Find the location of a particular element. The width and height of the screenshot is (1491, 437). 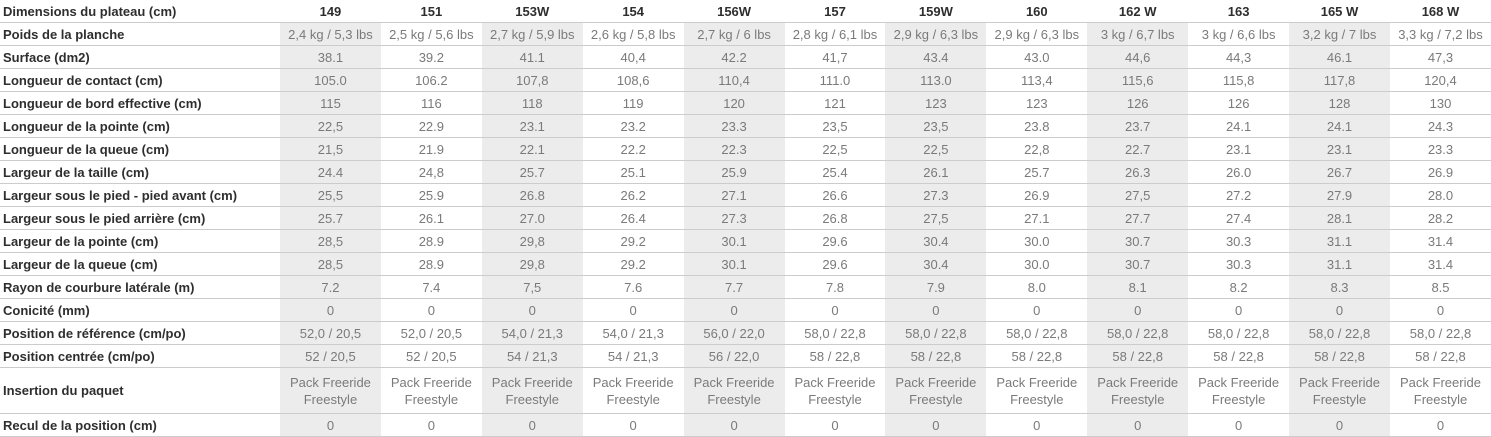

table-cell: 29.2 is located at coordinates (633, 264).